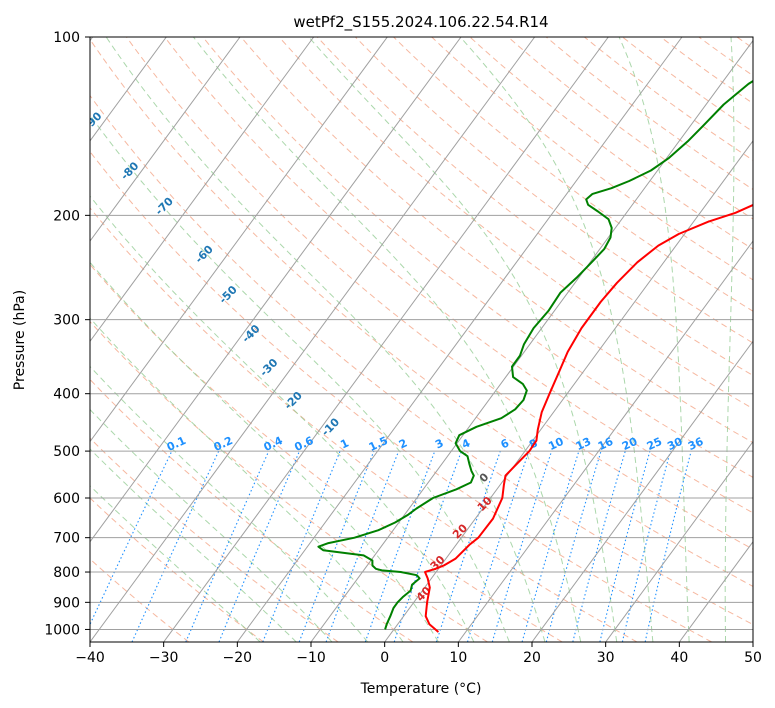  What do you see at coordinates (458, 658) in the screenshot?
I see `x-tick-label: 10` at bounding box center [458, 658].